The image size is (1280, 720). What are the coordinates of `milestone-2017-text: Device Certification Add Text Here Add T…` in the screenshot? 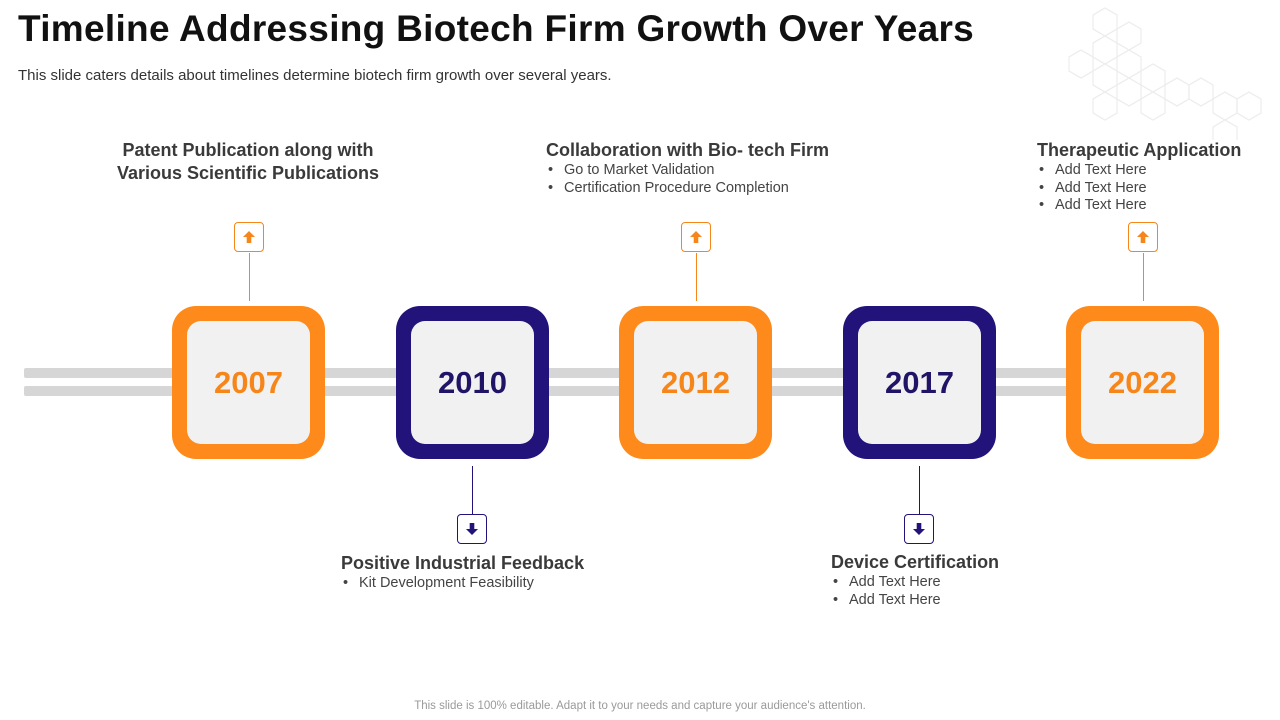 It's located at (971, 580).